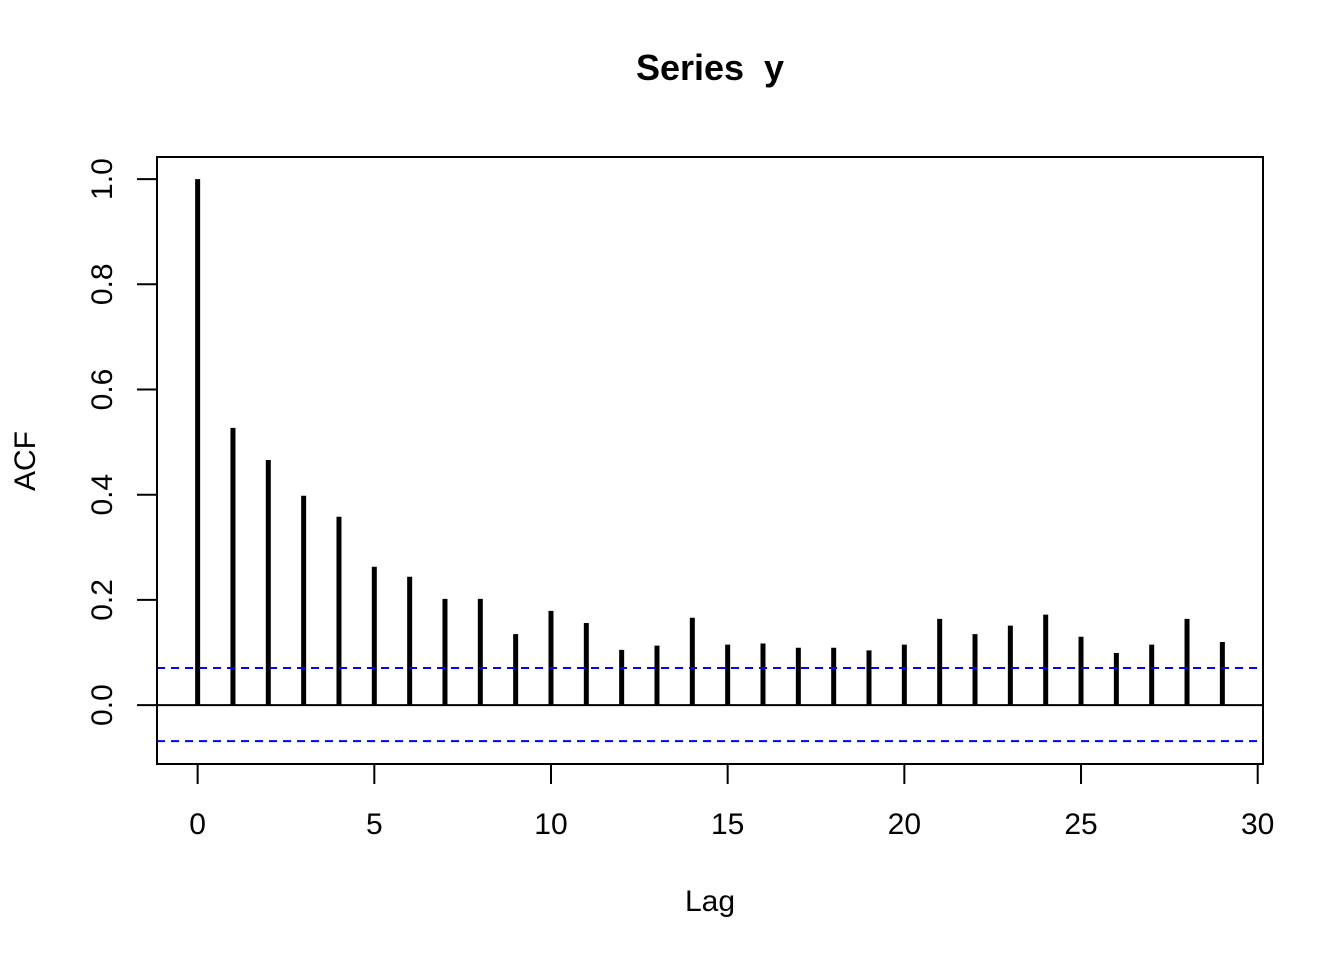 This screenshot has width=1344, height=960. Describe the element at coordinates (710, 901) in the screenshot. I see `x-axis-label: Lag` at that location.